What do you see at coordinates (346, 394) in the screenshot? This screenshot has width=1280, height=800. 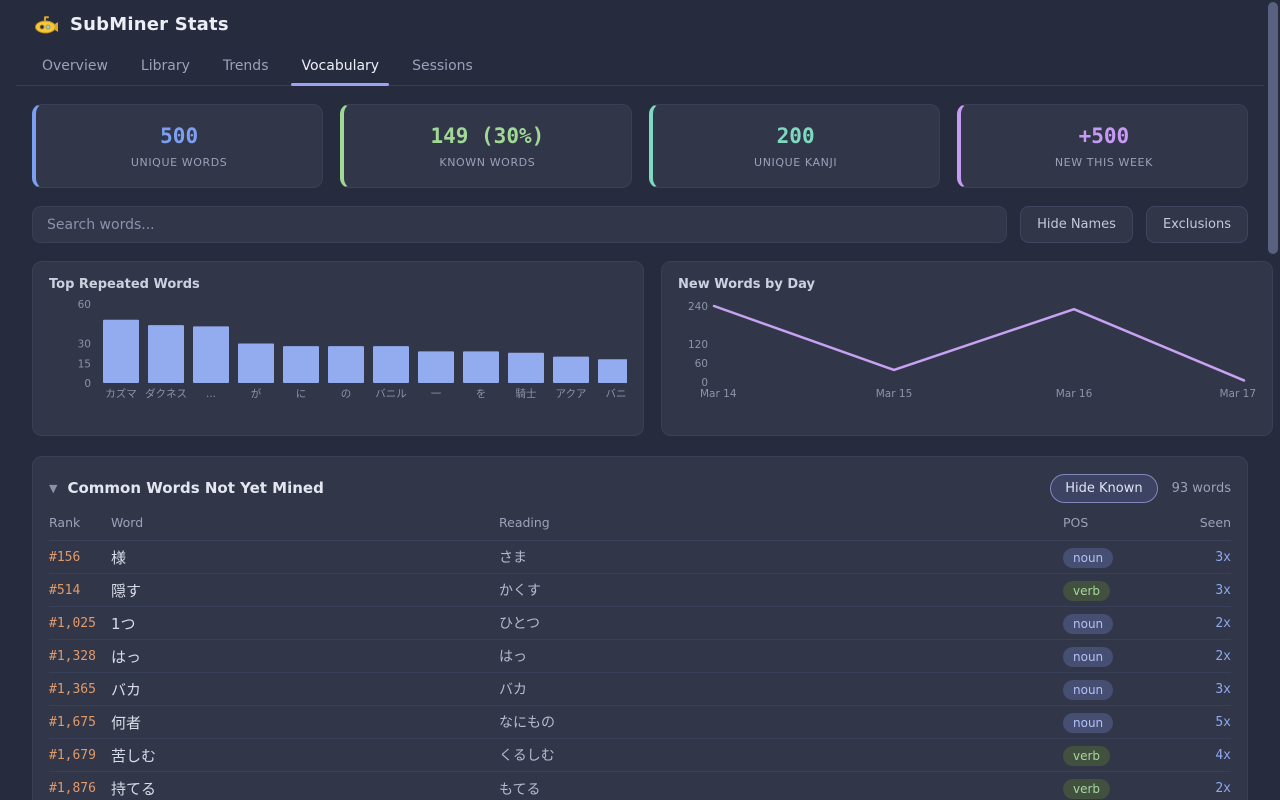 I see `svg-text: の` at bounding box center [346, 394].